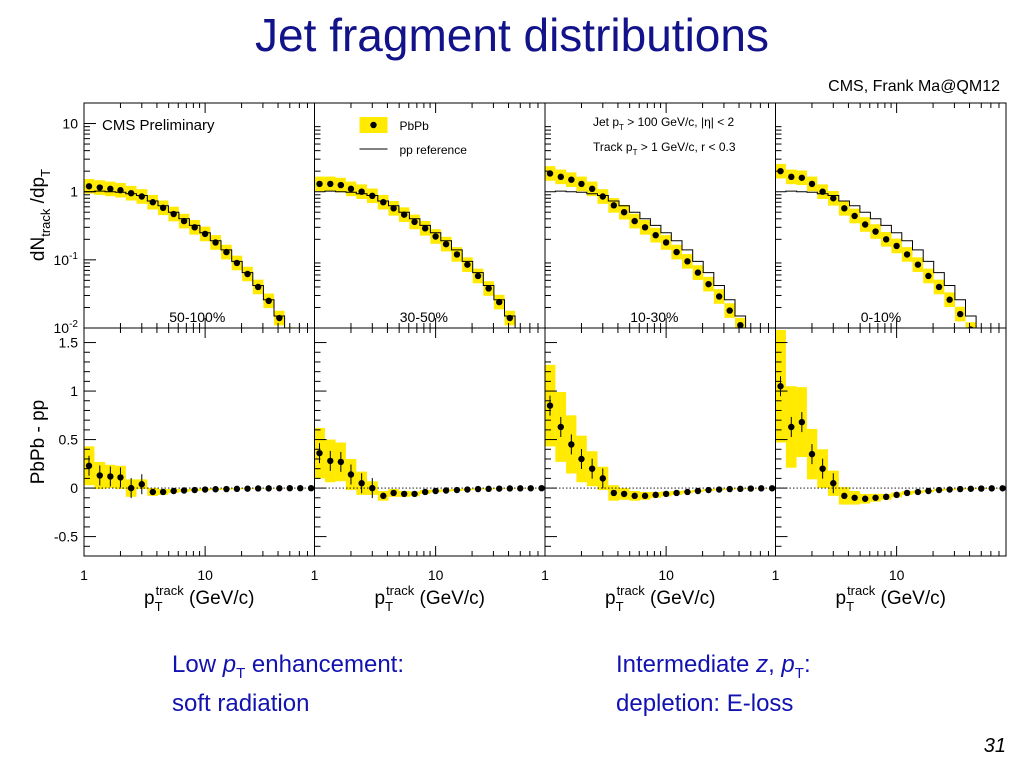  I want to click on xtick-label-0-10: 10, so click(205, 575).